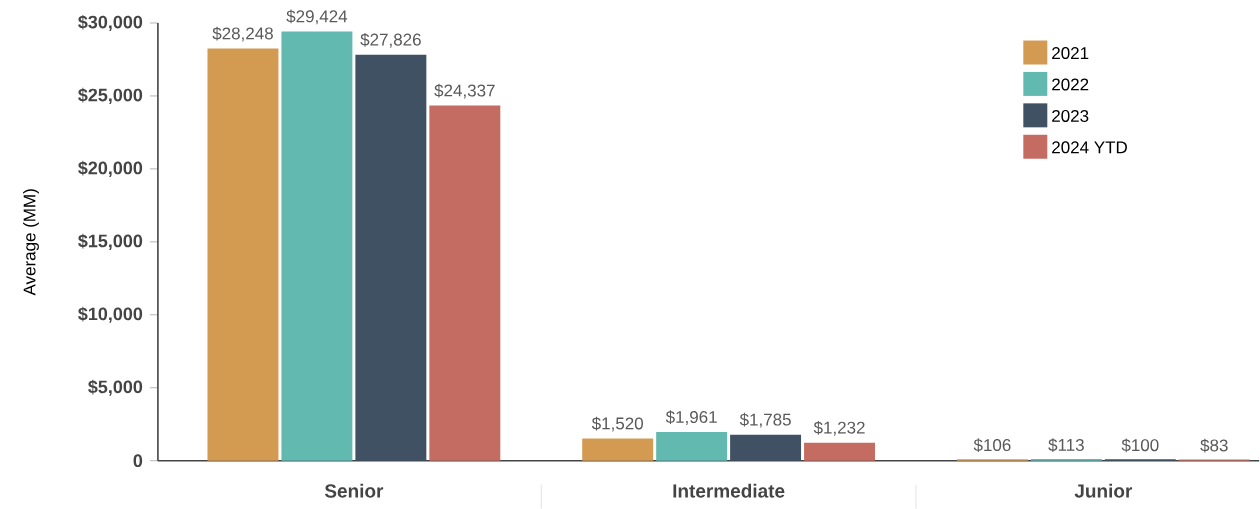 This screenshot has height=509, width=1260. I want to click on legend-label: 2023, so click(1070, 115).